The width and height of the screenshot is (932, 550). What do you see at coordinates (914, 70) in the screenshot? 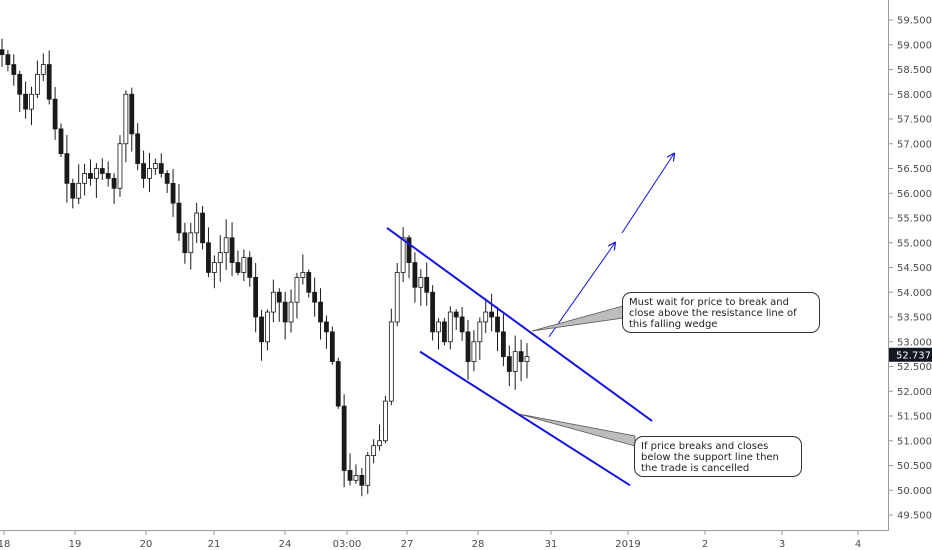
I see `y-tick-label: 58.500` at bounding box center [914, 70].